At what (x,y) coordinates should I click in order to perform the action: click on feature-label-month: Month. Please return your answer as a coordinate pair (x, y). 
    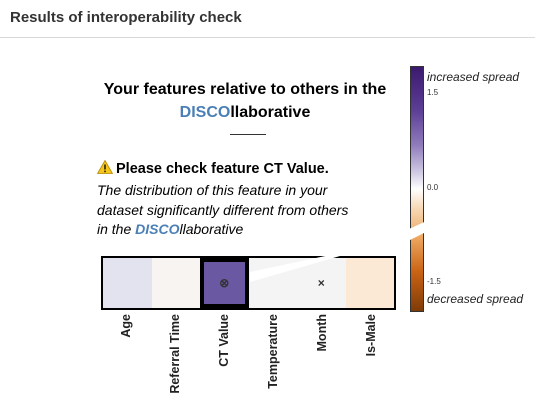
    Looking at the image, I should click on (322, 357).